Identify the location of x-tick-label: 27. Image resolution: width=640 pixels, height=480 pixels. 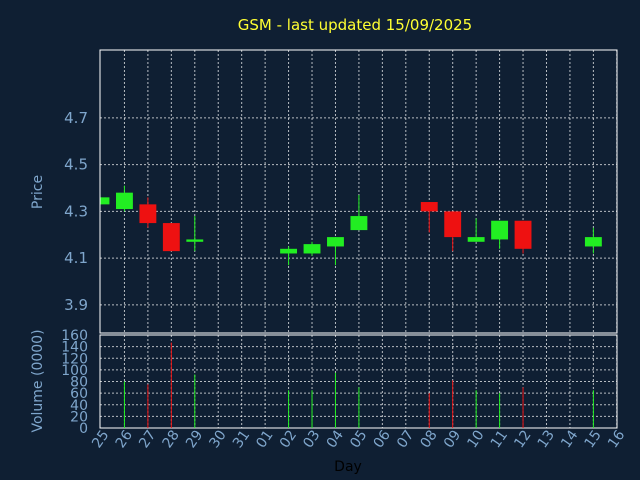
(147, 439).